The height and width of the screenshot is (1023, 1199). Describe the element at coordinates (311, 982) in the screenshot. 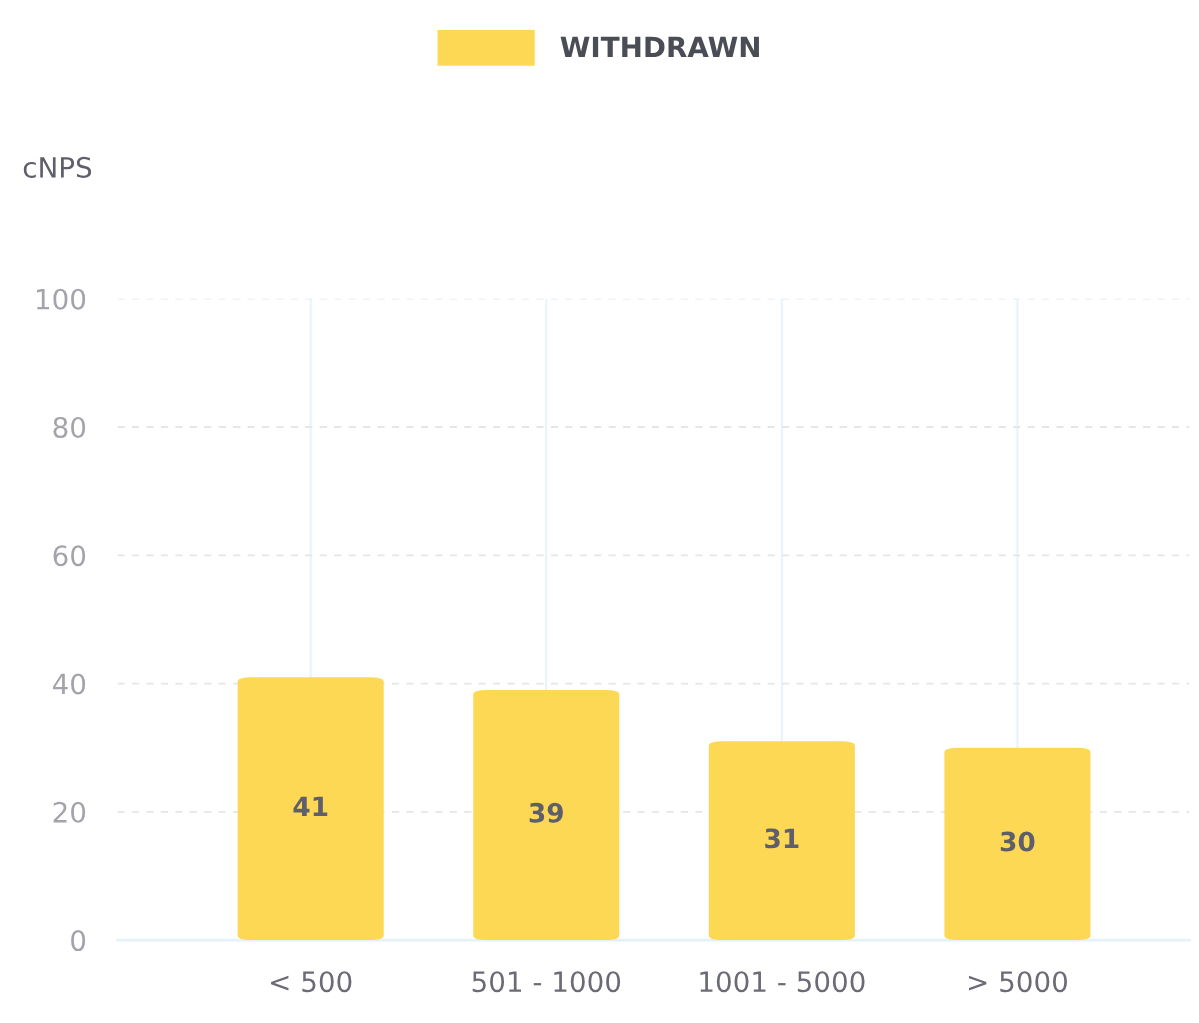

I see `x-tick-label: < 500` at that location.